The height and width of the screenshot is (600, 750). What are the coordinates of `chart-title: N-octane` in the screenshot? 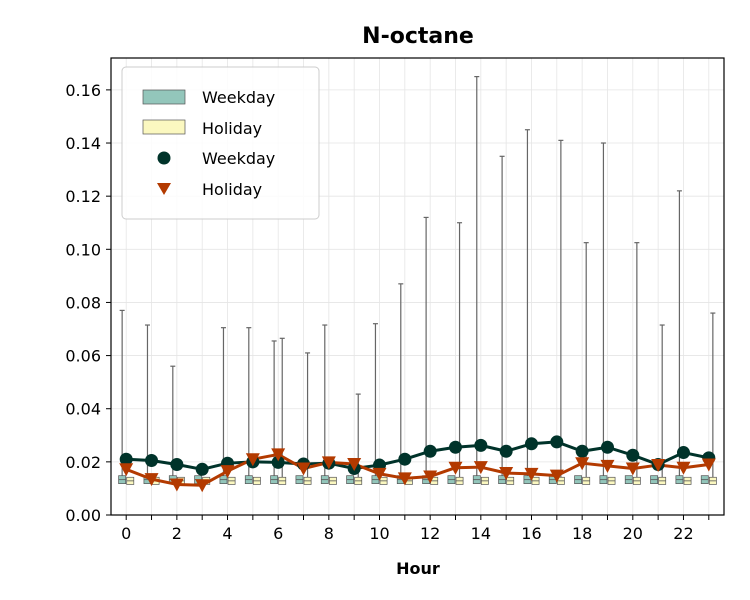 It's located at (418, 36).